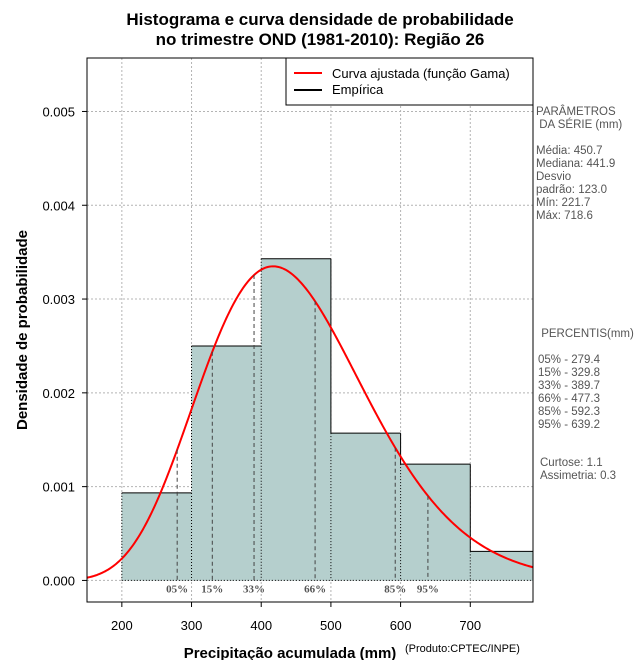  I want to click on y-tick-label: 0.003, so click(58, 299).